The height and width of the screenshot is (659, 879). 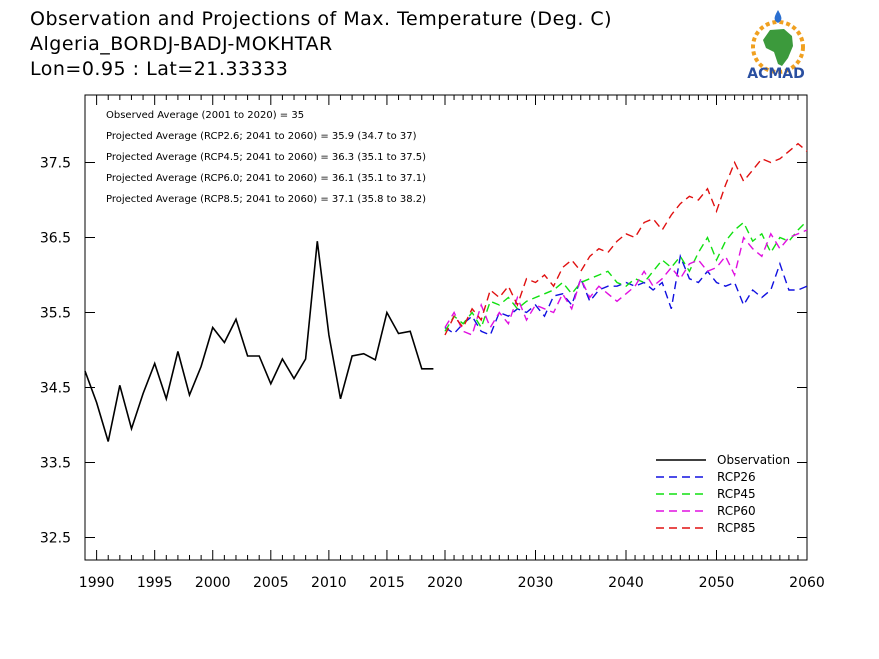 What do you see at coordinates (753, 460) in the screenshot?
I see `legend-label-observation: Observation` at bounding box center [753, 460].